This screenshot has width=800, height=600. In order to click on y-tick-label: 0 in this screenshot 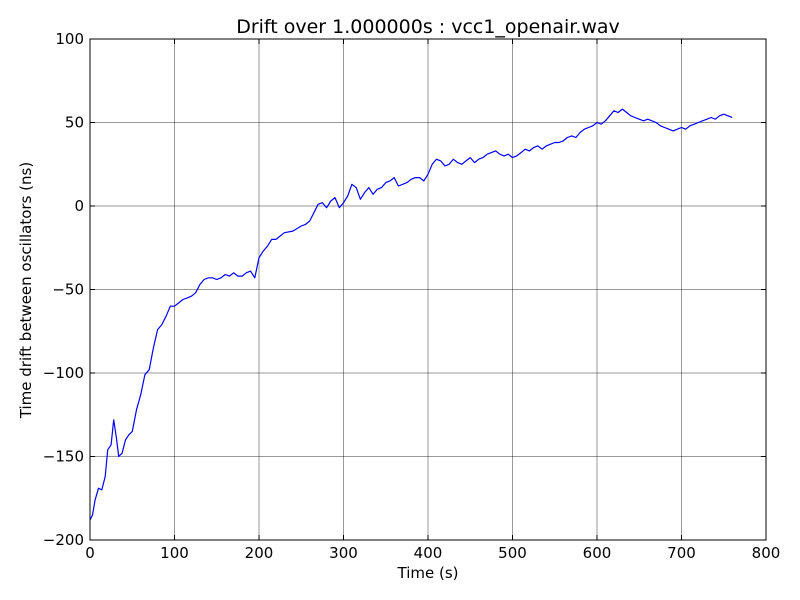, I will do `click(79, 206)`.